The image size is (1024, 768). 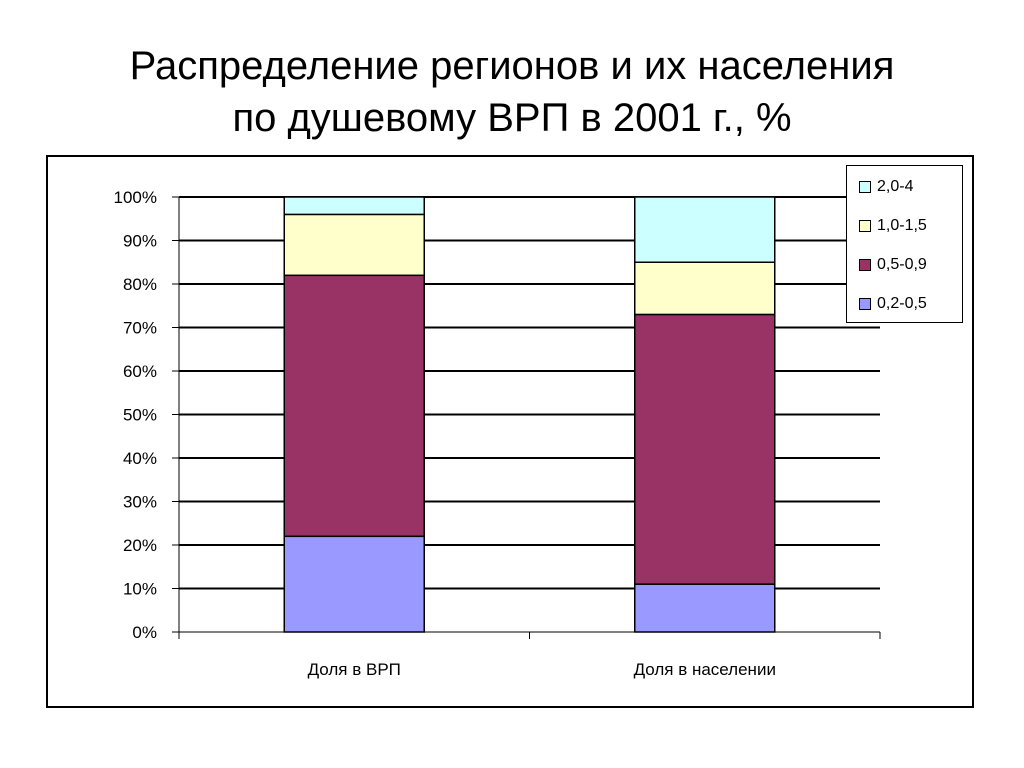 What do you see at coordinates (904, 244) in the screenshot?
I see `chart-legend: 2,0-4 1,0-1,5 0,5-0,9 0,2-0,5` at bounding box center [904, 244].